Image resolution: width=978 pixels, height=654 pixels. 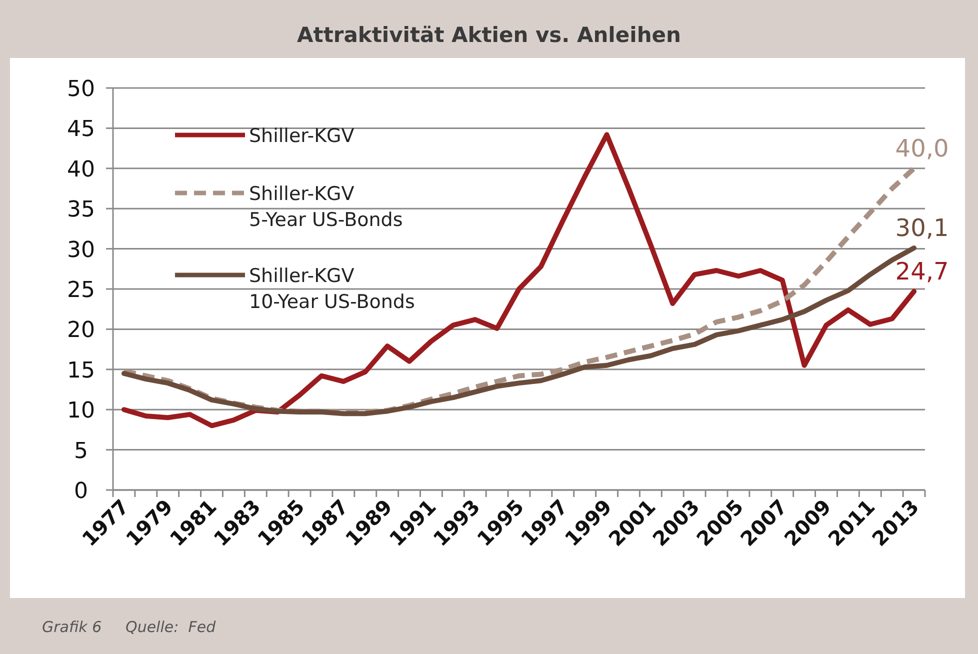 What do you see at coordinates (922, 271) in the screenshot?
I see `data-label: 24,7` at bounding box center [922, 271].